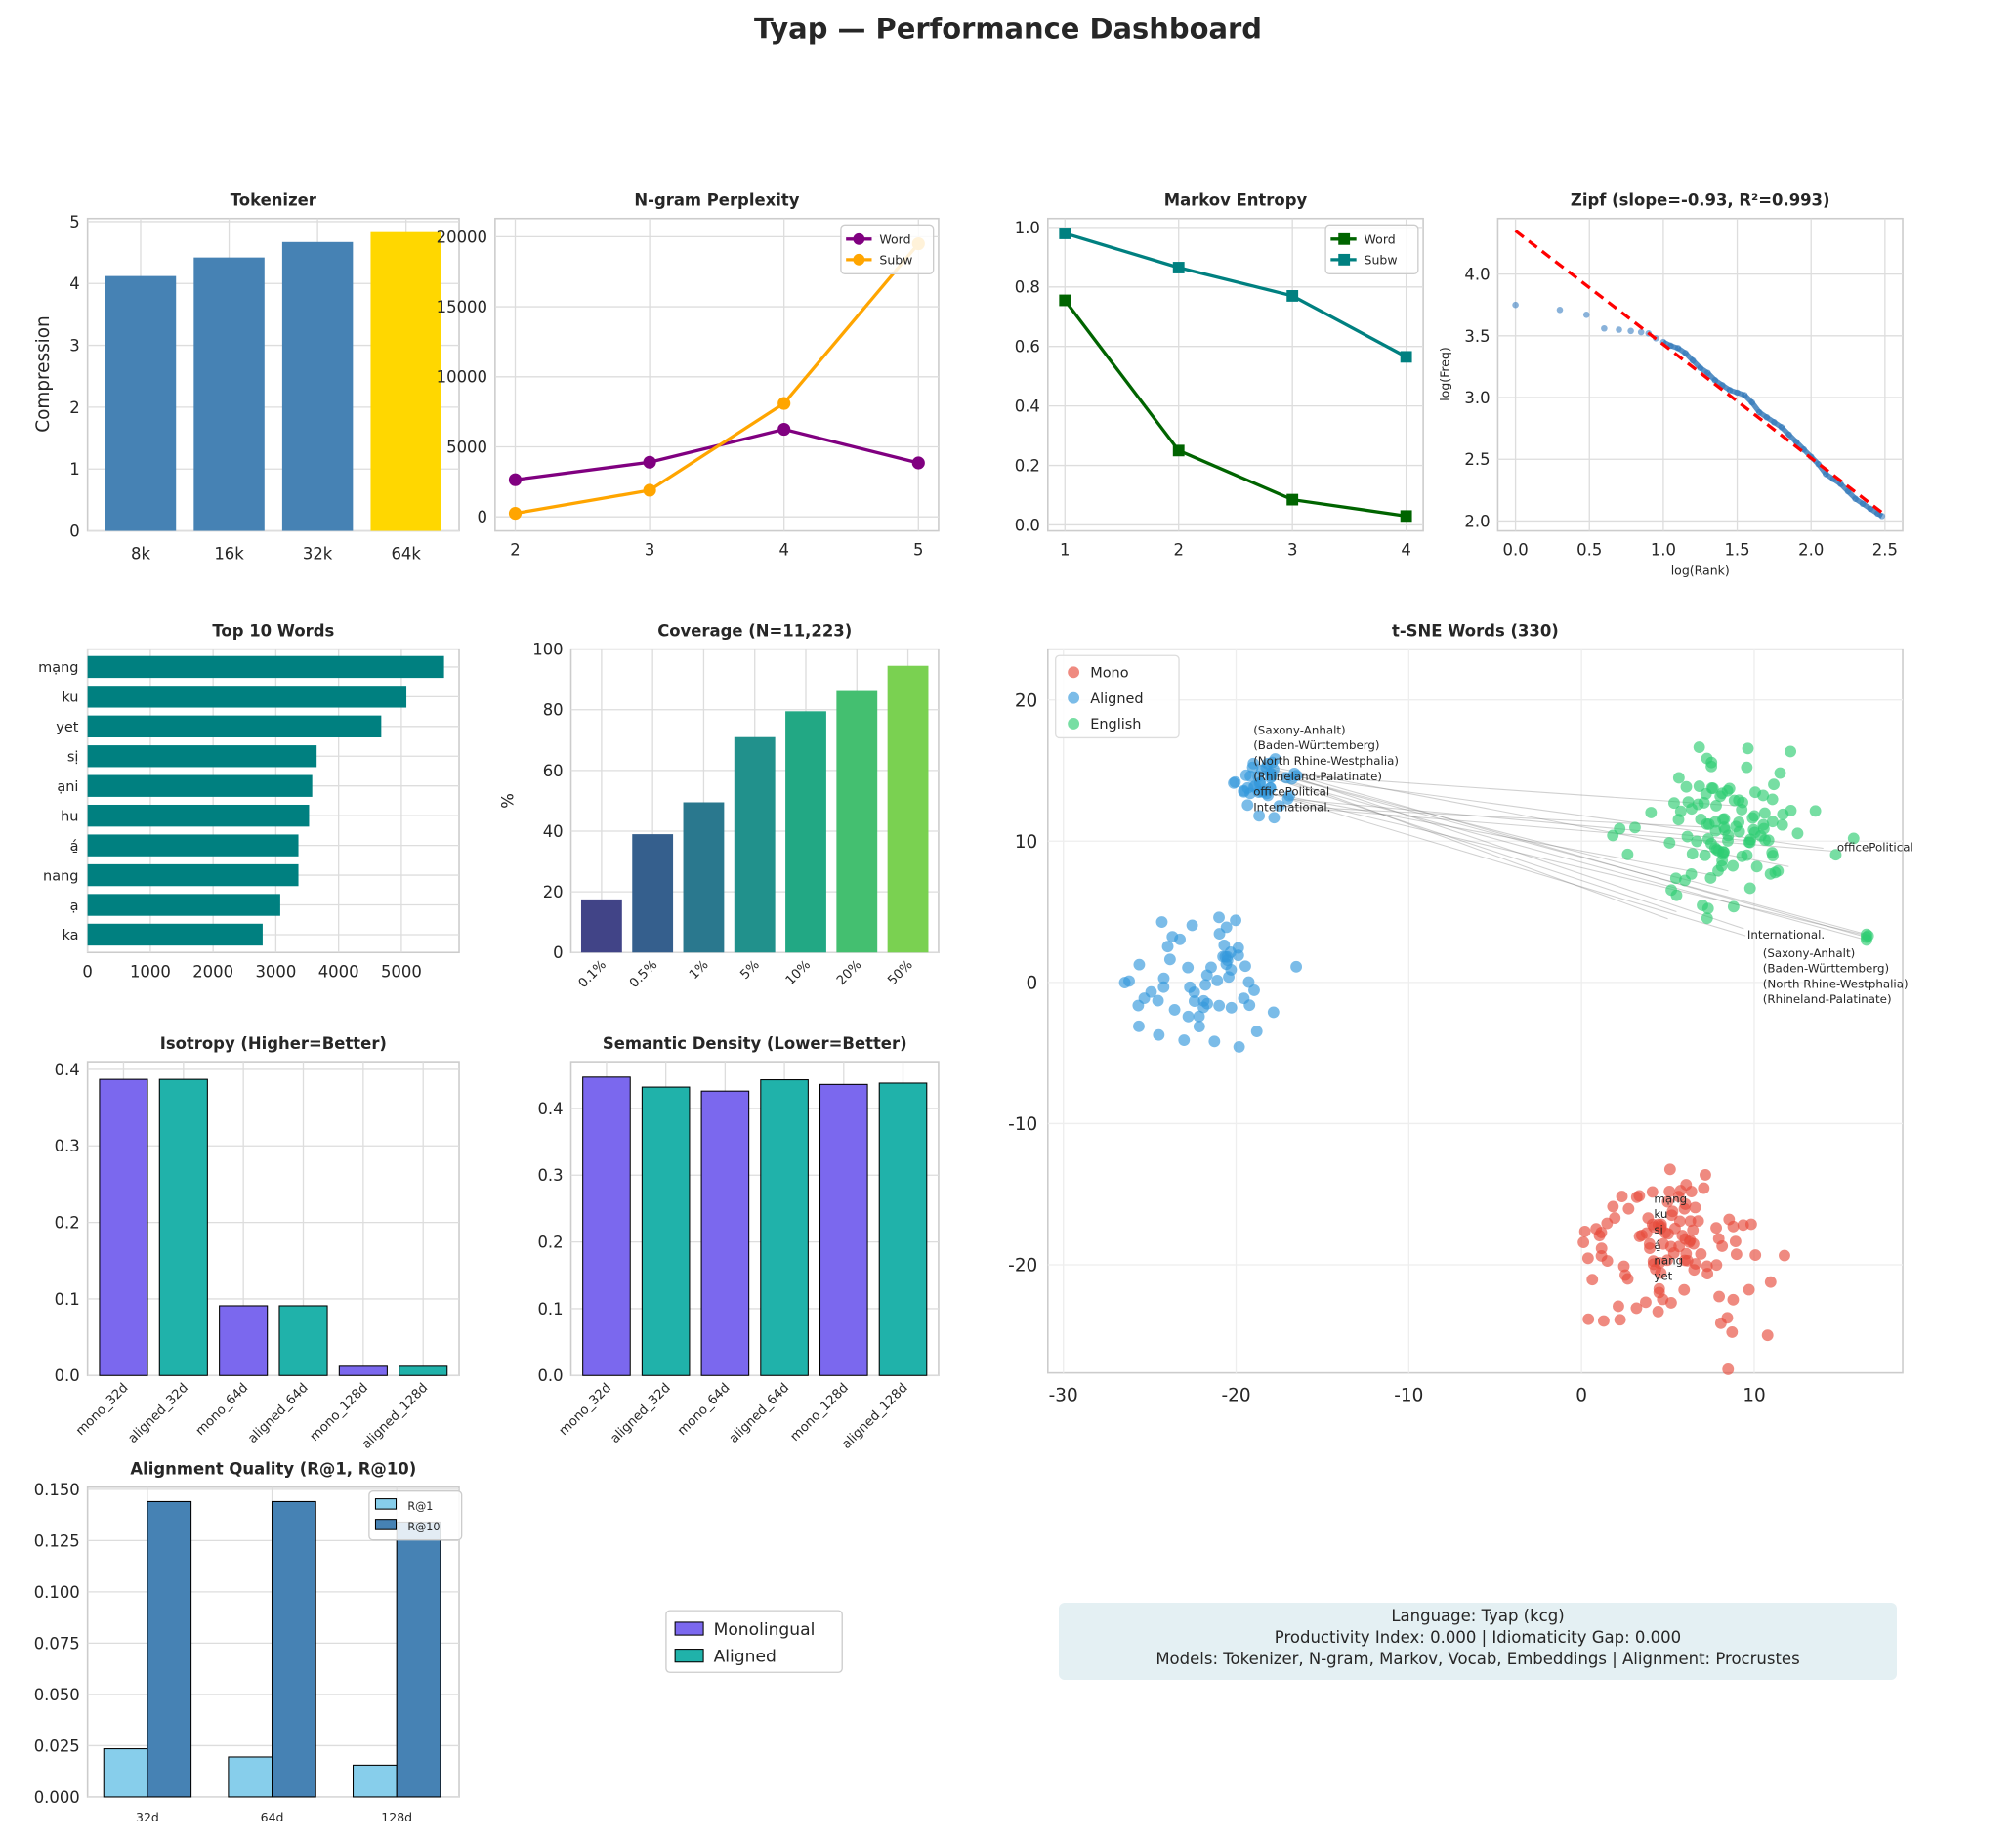 This screenshot has width=2016, height=1842. What do you see at coordinates (462, 307) in the screenshot?
I see `y-tick-label: 15000` at bounding box center [462, 307].